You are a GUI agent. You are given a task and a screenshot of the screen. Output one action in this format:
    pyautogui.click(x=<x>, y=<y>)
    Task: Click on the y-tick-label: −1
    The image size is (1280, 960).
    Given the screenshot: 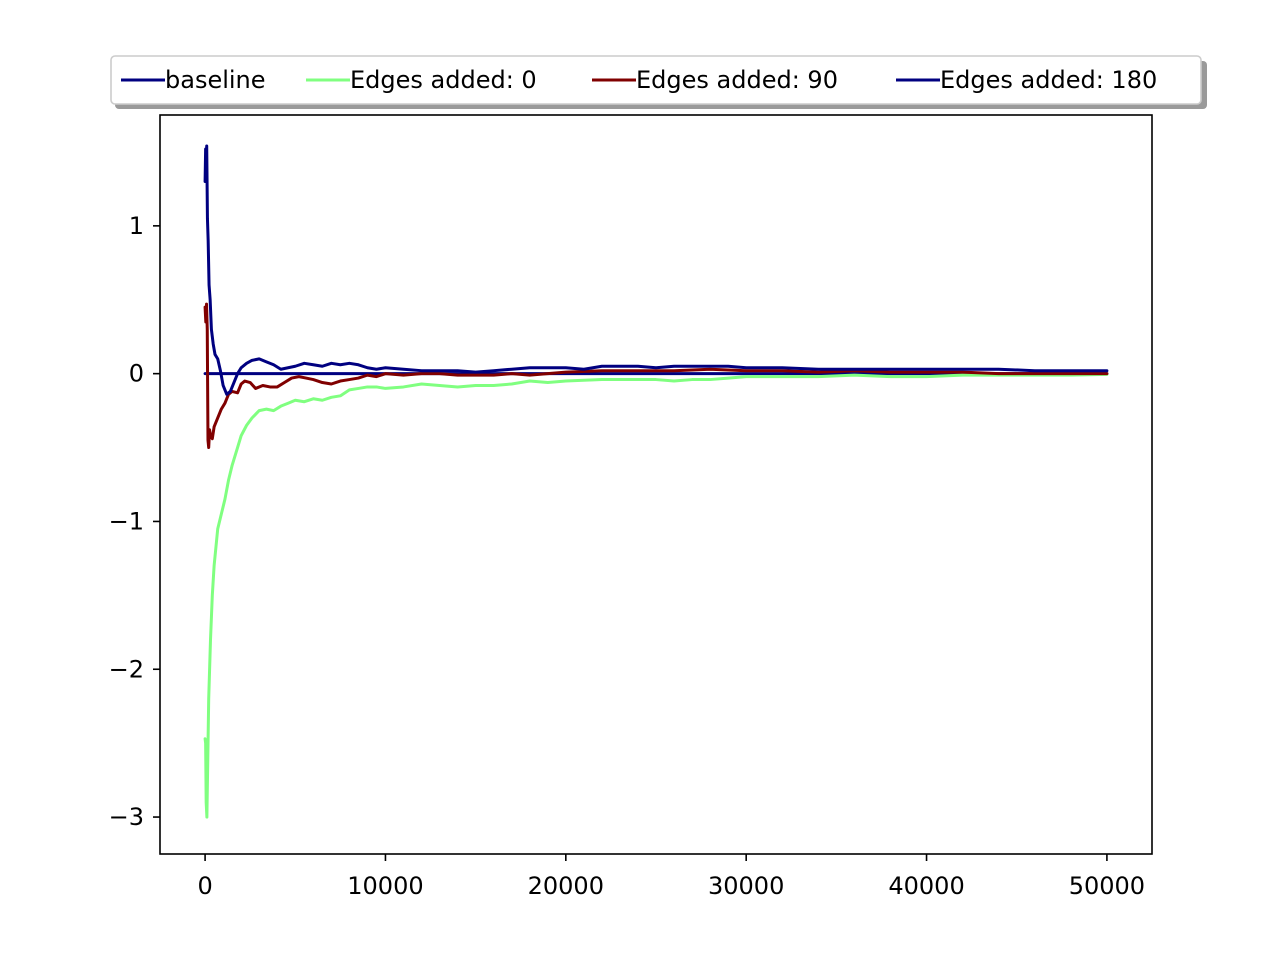 What is the action you would take?
    pyautogui.click(x=126, y=521)
    